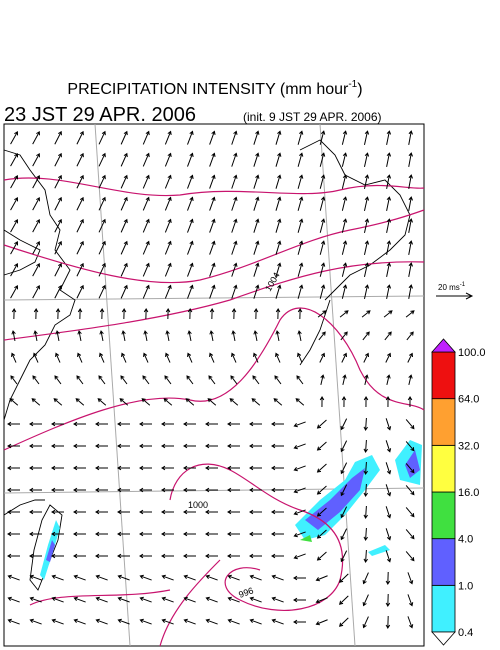 This screenshot has height=650, width=500. I want to click on longitude-line, so click(112, 385).